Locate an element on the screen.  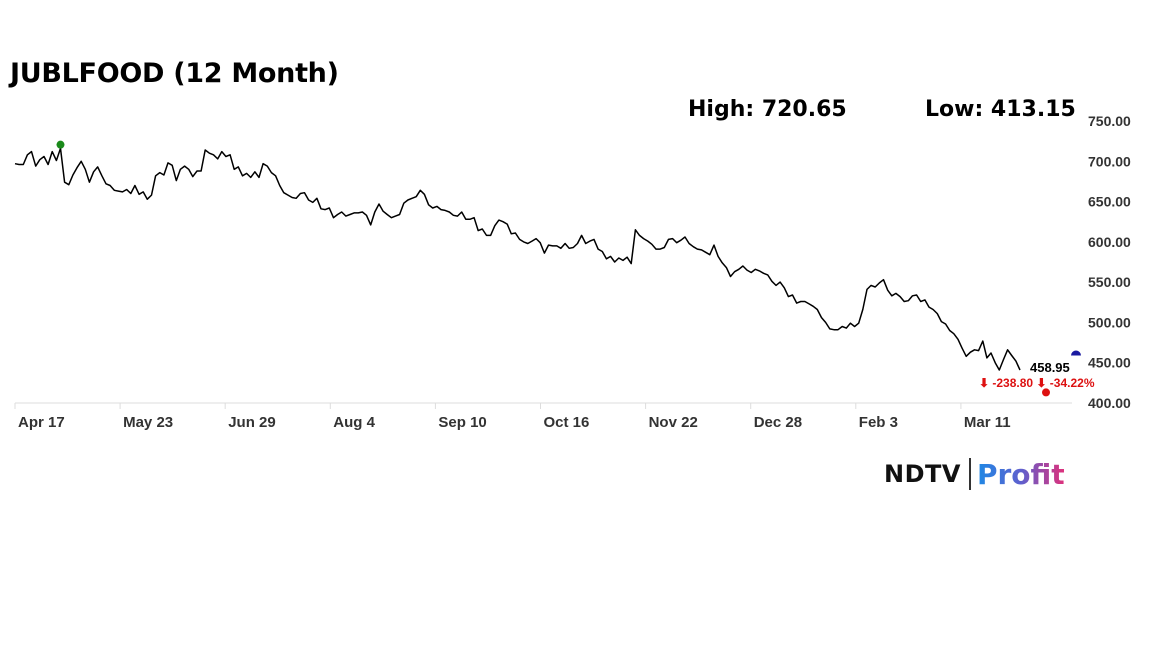
x-tick-label: Feb 3 is located at coordinates (878, 422).